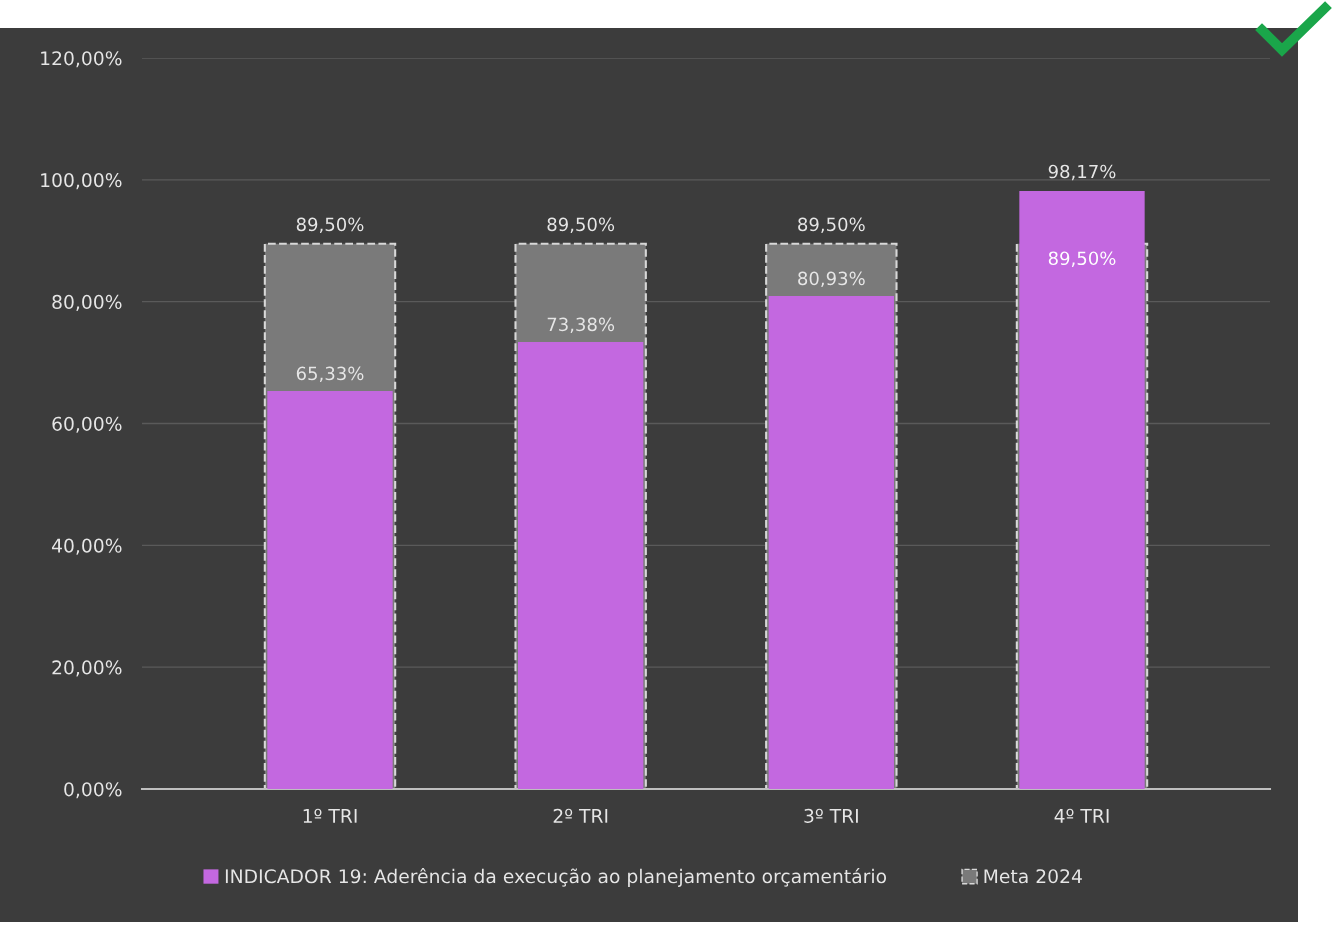 Image resolution: width=1340 pixels, height=927 pixels. I want to click on legend-label: INDICADOR 19: Aderência da execução ao planejamento orçamentário, so click(556, 877).